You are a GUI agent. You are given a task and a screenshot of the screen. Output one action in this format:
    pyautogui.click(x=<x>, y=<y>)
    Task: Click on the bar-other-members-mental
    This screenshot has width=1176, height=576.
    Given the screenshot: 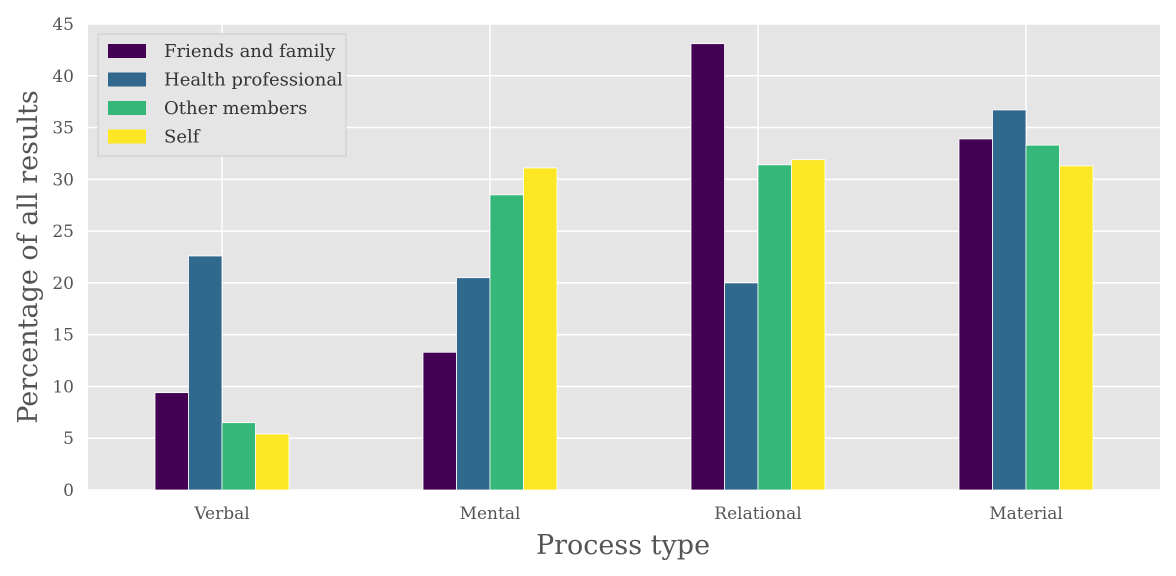 What is the action you would take?
    pyautogui.click(x=506, y=342)
    